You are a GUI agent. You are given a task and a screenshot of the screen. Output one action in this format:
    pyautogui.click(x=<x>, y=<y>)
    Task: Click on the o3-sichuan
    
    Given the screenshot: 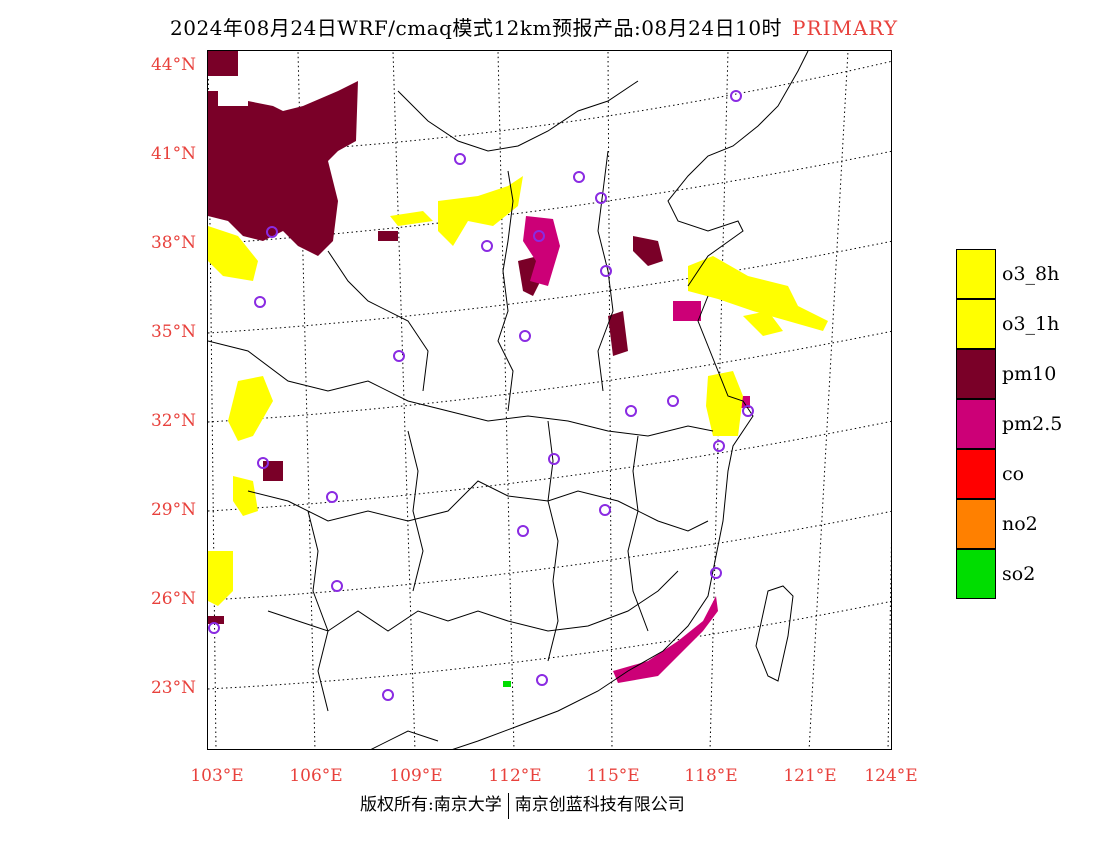 What is the action you would take?
    pyautogui.click(x=250, y=408)
    